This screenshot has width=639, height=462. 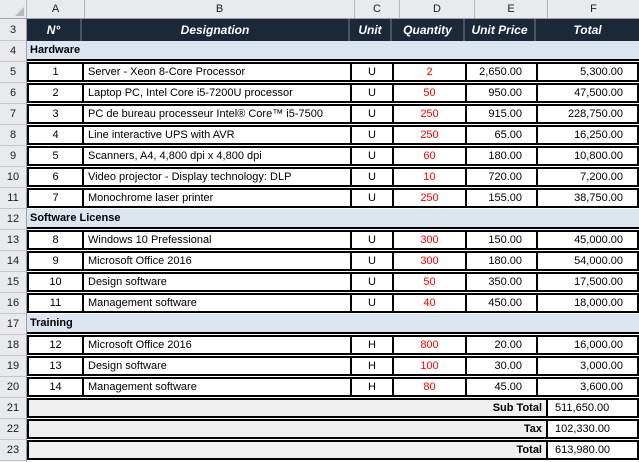 What do you see at coordinates (218, 93) in the screenshot?
I see `cell-designation: Laptop PC, Intel Core i5-7200U processor` at bounding box center [218, 93].